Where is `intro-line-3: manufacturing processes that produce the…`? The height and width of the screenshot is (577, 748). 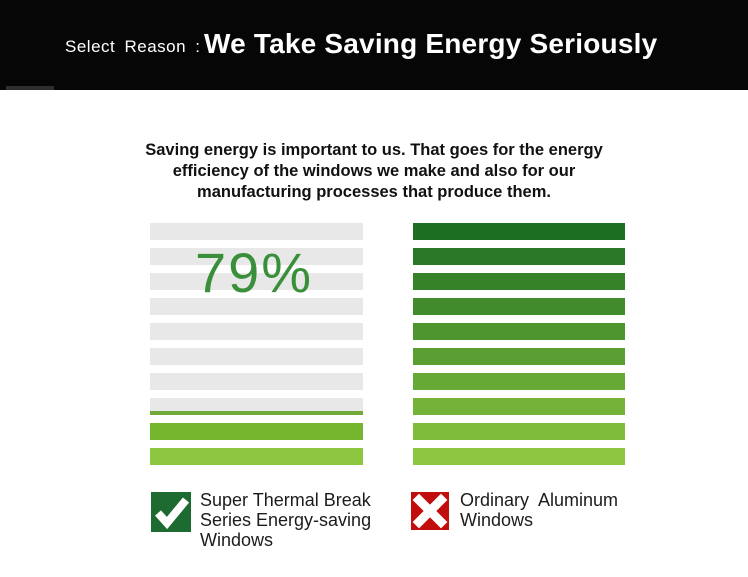 intro-line-3: manufacturing processes that produce the… is located at coordinates (374, 191).